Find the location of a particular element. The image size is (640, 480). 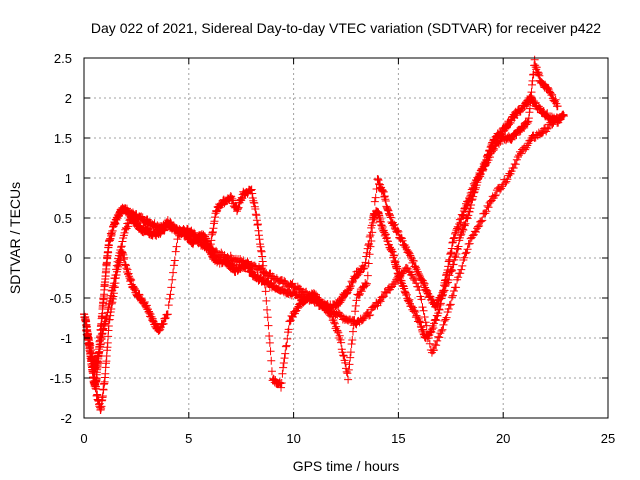

y-tick-label: 1.5 is located at coordinates (63, 138).